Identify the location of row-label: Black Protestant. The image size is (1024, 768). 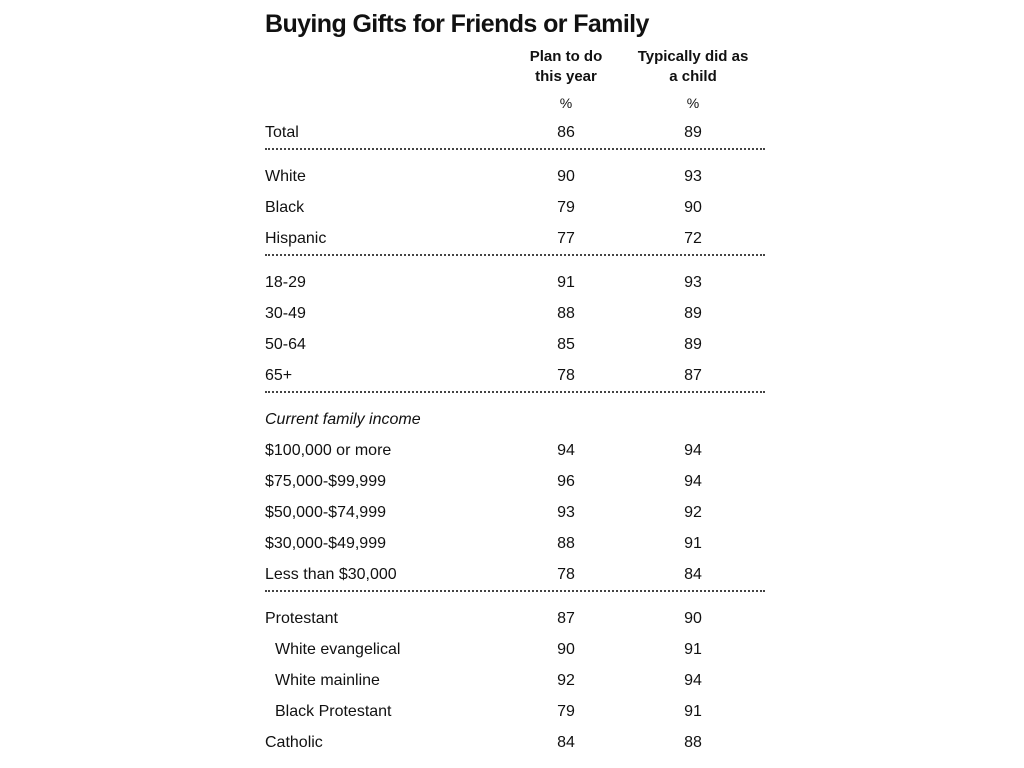
(333, 711).